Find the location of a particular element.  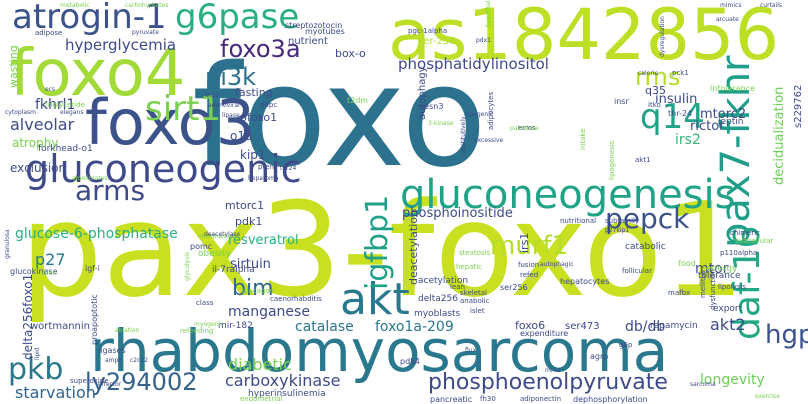

word-cloud-word: igf-i is located at coordinates (92, 268).